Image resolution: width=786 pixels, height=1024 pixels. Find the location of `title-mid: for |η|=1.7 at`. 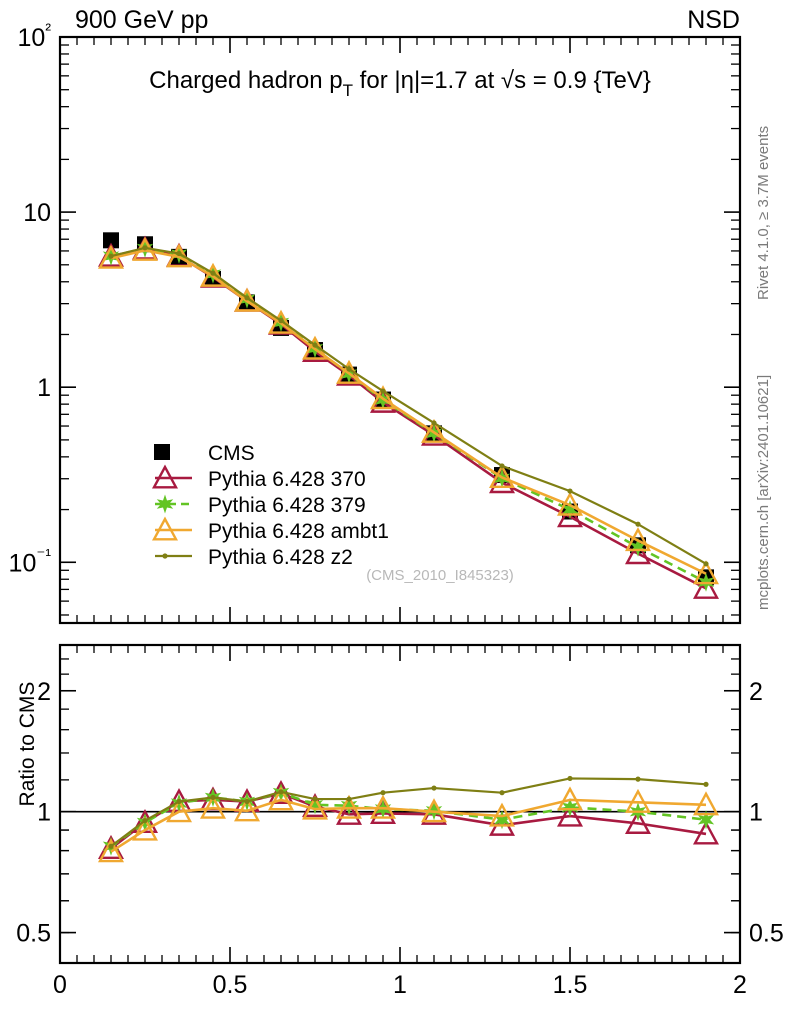

title-mid: for |η|=1.7 at is located at coordinates (427, 80).